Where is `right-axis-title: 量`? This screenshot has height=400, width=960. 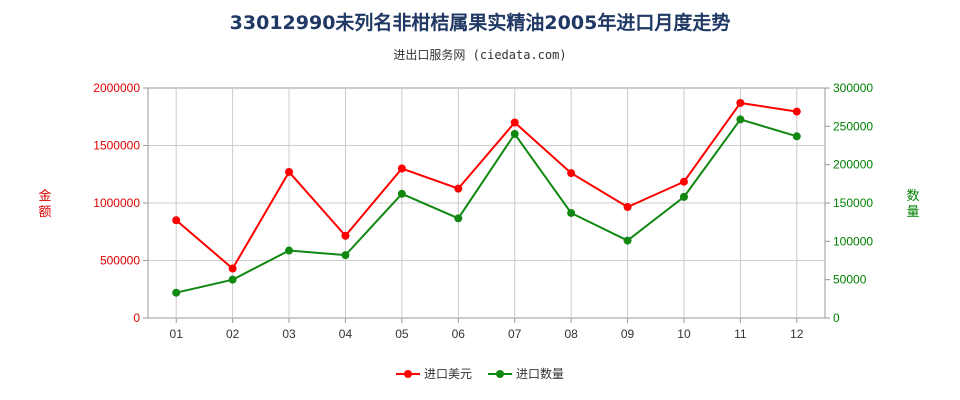
right-axis-title: 量 is located at coordinates (912, 212).